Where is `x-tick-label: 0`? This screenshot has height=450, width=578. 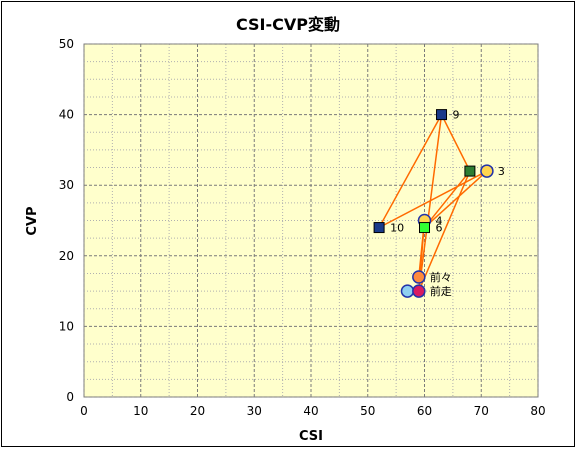 x-tick-label: 0 is located at coordinates (84, 411).